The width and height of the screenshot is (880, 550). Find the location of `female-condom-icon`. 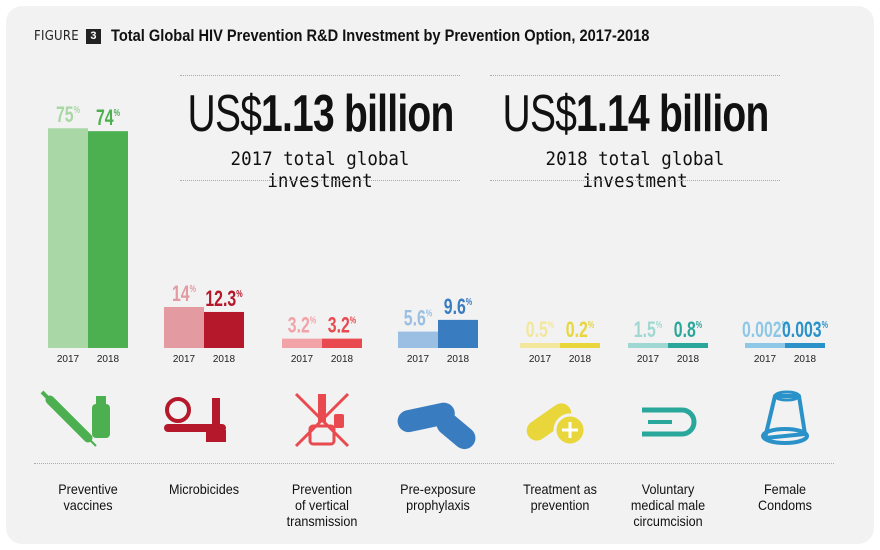

female-condom-icon is located at coordinates (785, 417).